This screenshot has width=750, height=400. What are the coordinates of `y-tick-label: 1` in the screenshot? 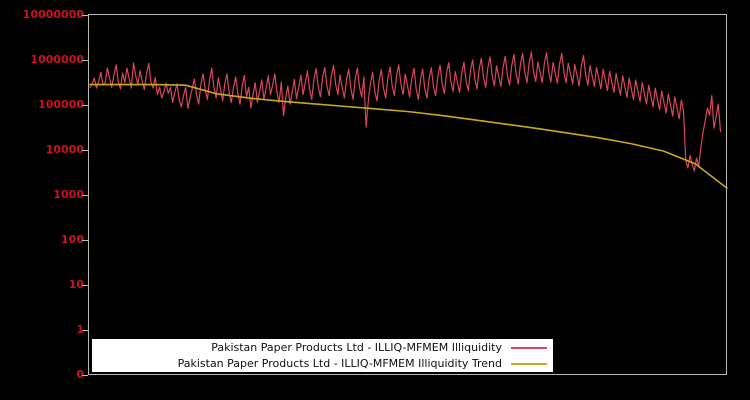 It's located at (80, 329).